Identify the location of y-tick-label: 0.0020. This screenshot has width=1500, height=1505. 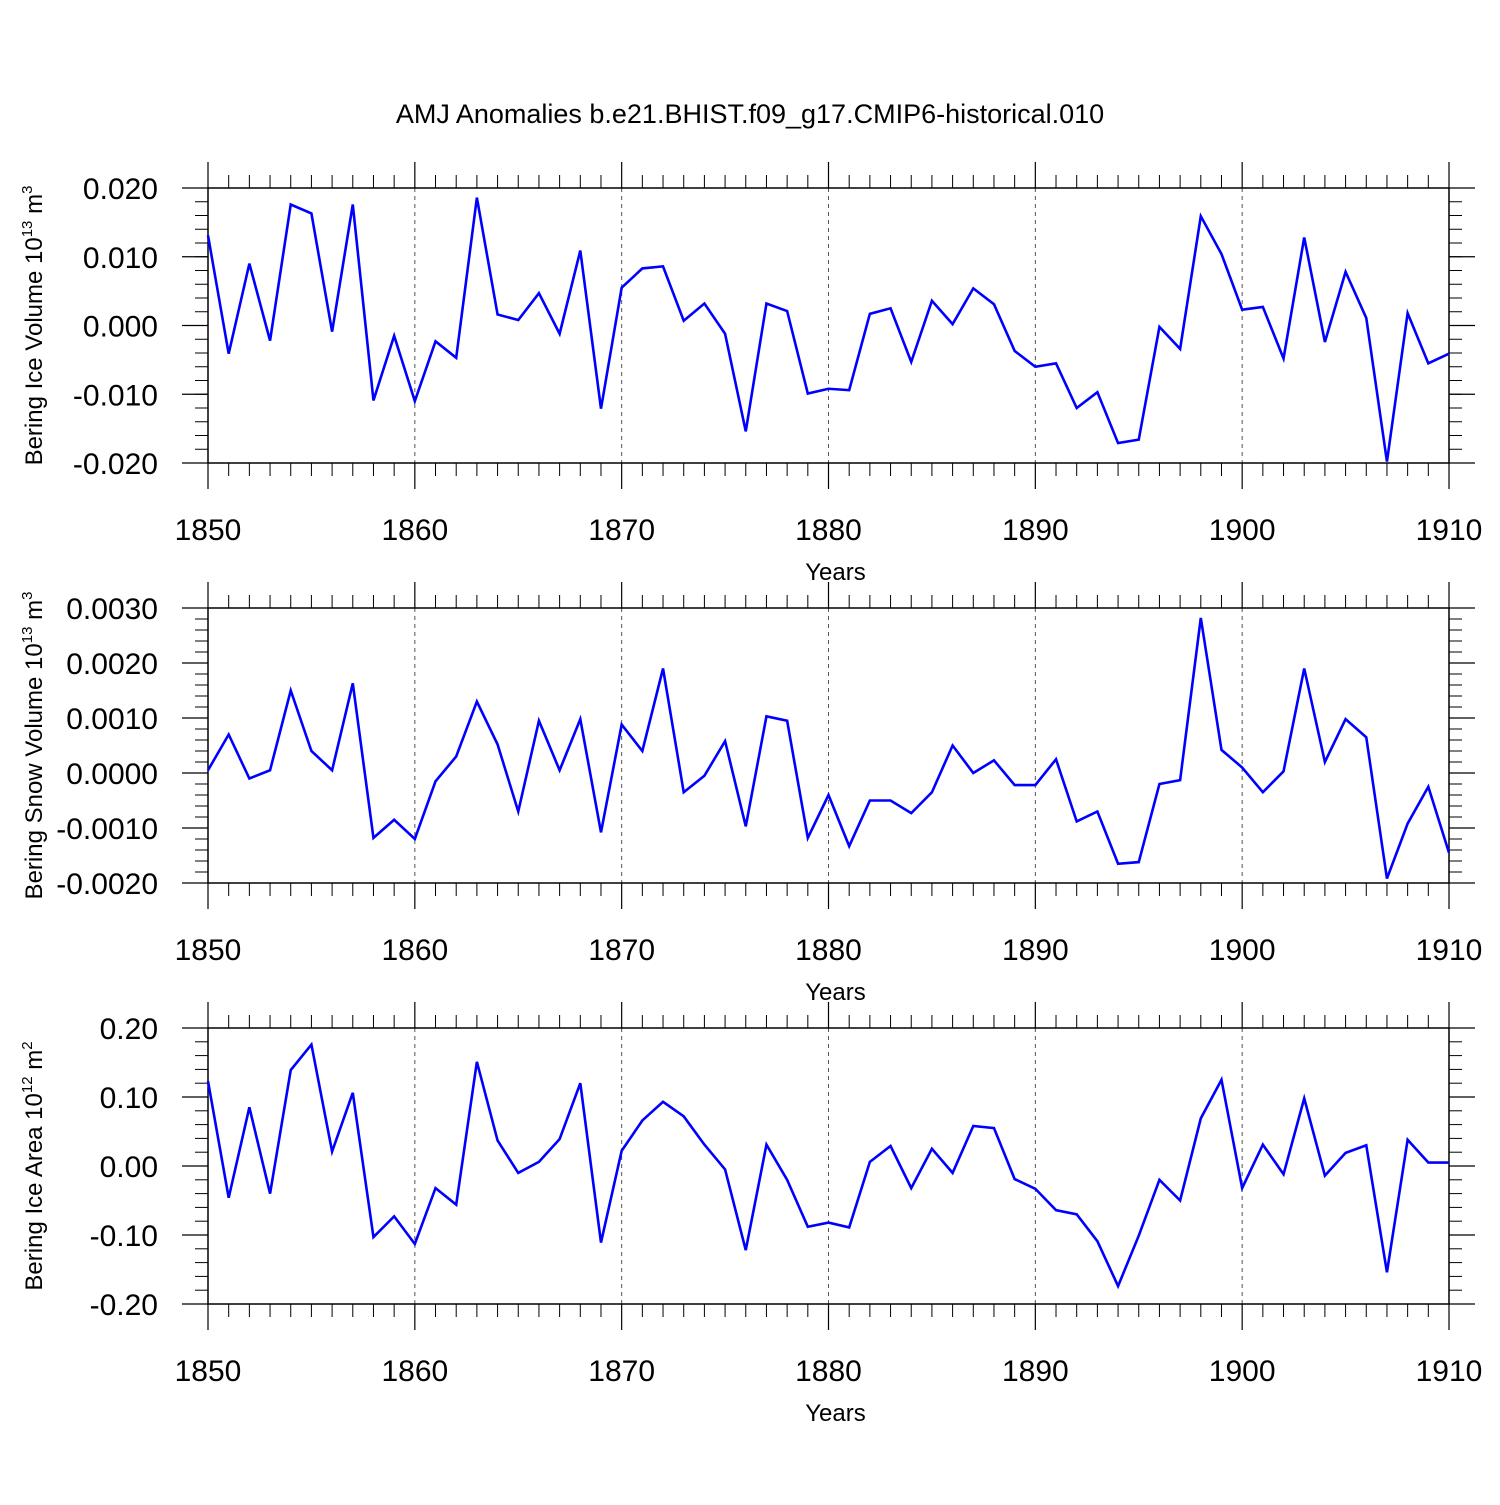
(112, 664).